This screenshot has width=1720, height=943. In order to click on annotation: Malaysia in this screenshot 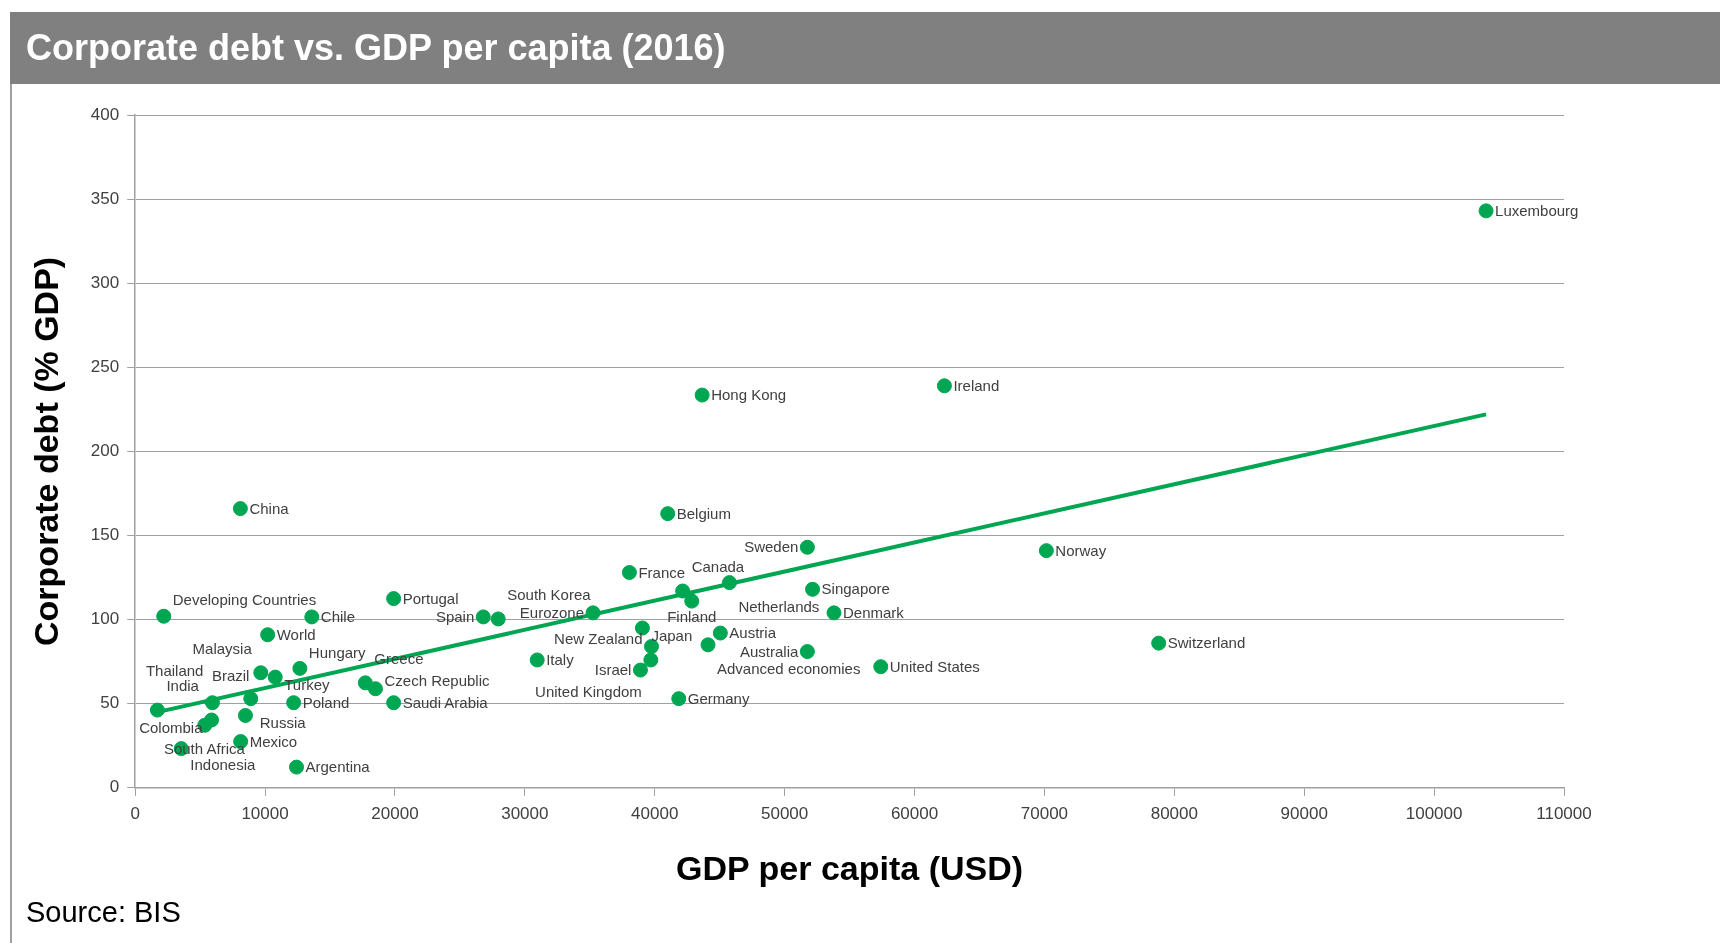, I will do `click(222, 648)`.